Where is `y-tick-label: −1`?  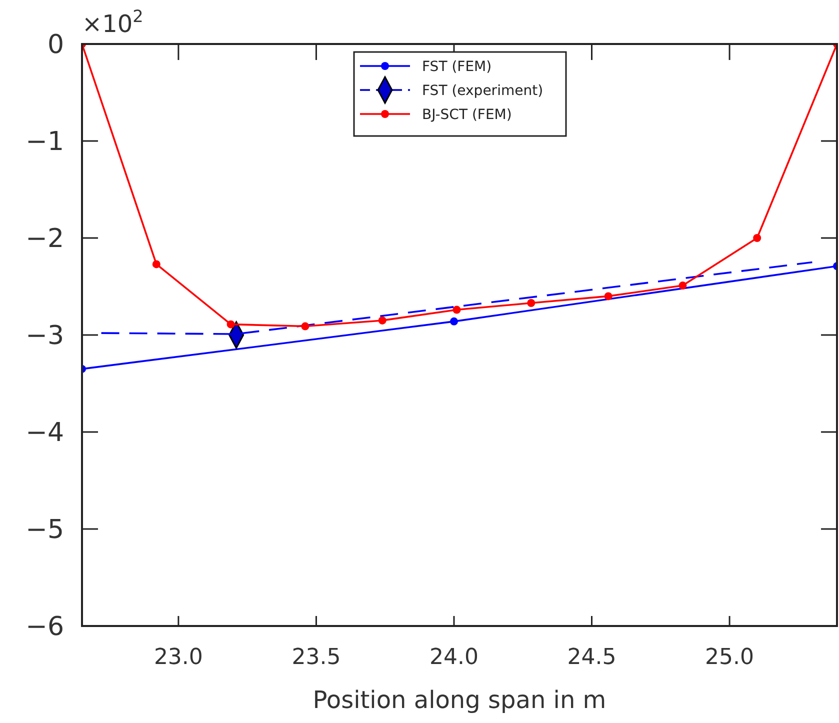 y-tick-label: −1 is located at coordinates (45, 142).